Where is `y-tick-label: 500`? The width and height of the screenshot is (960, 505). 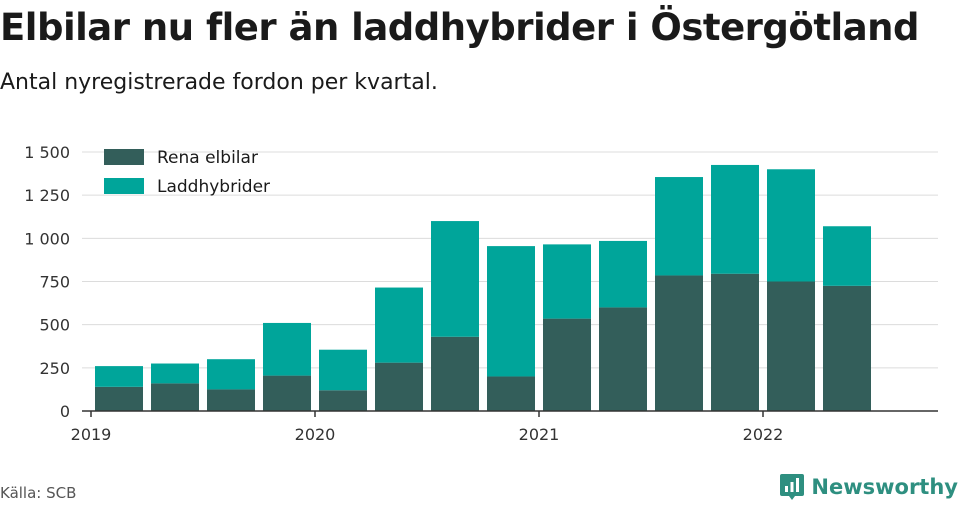
y-tick-label: 500 is located at coordinates (54, 325).